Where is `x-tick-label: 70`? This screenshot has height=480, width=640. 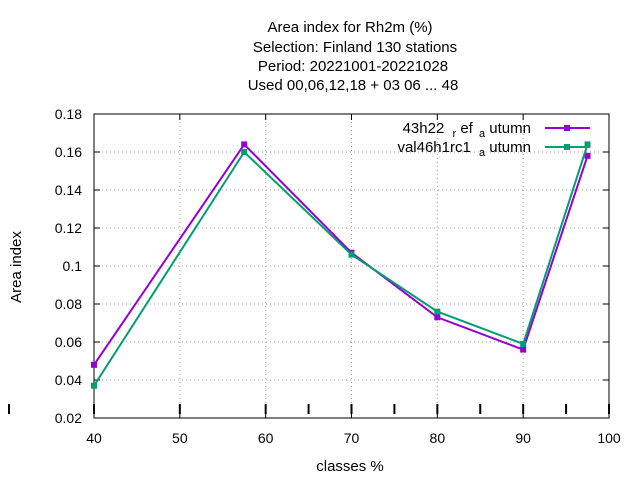
x-tick-label: 70 is located at coordinates (352, 438).